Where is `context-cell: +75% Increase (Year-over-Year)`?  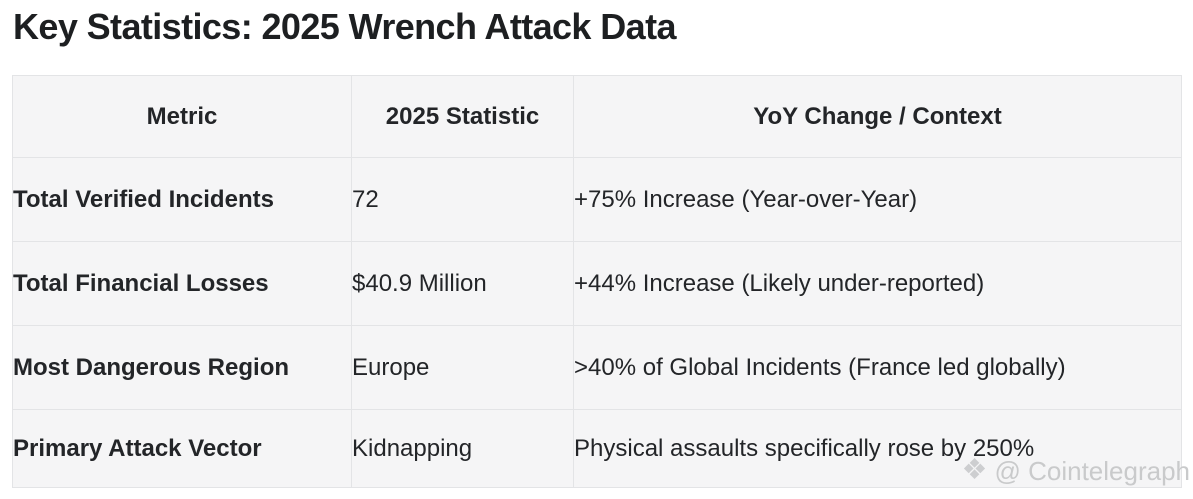
context-cell: +75% Increase (Year-over-Year) is located at coordinates (877, 199).